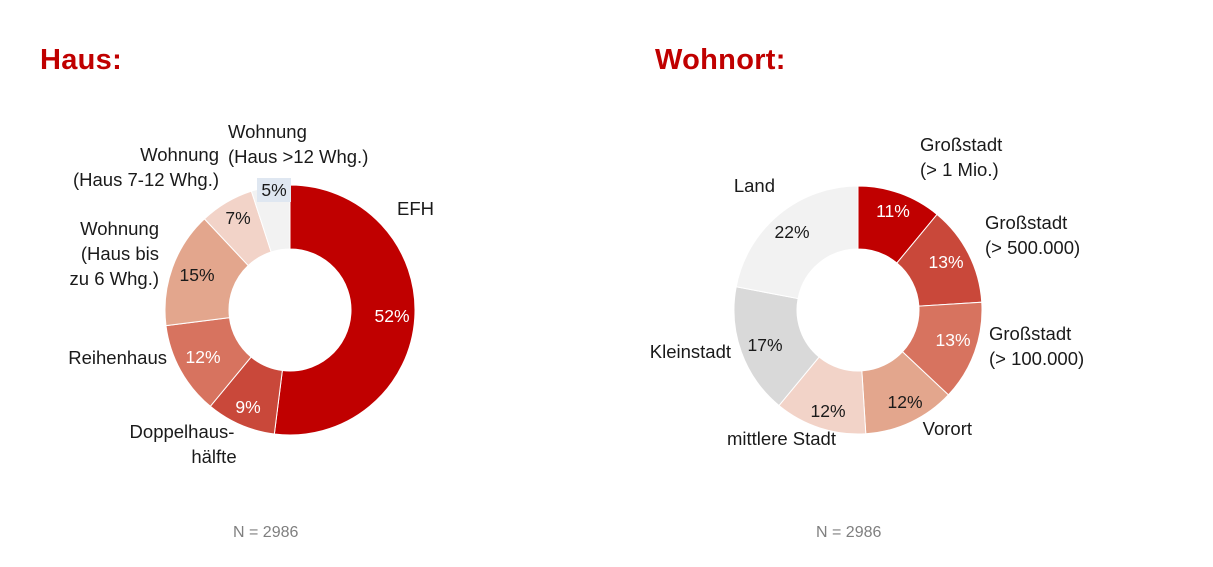 The height and width of the screenshot is (567, 1213). Describe the element at coordinates (146, 167) in the screenshot. I see `category-label-haus-4: Wohnung (Haus 7-12 Whg.)` at that location.